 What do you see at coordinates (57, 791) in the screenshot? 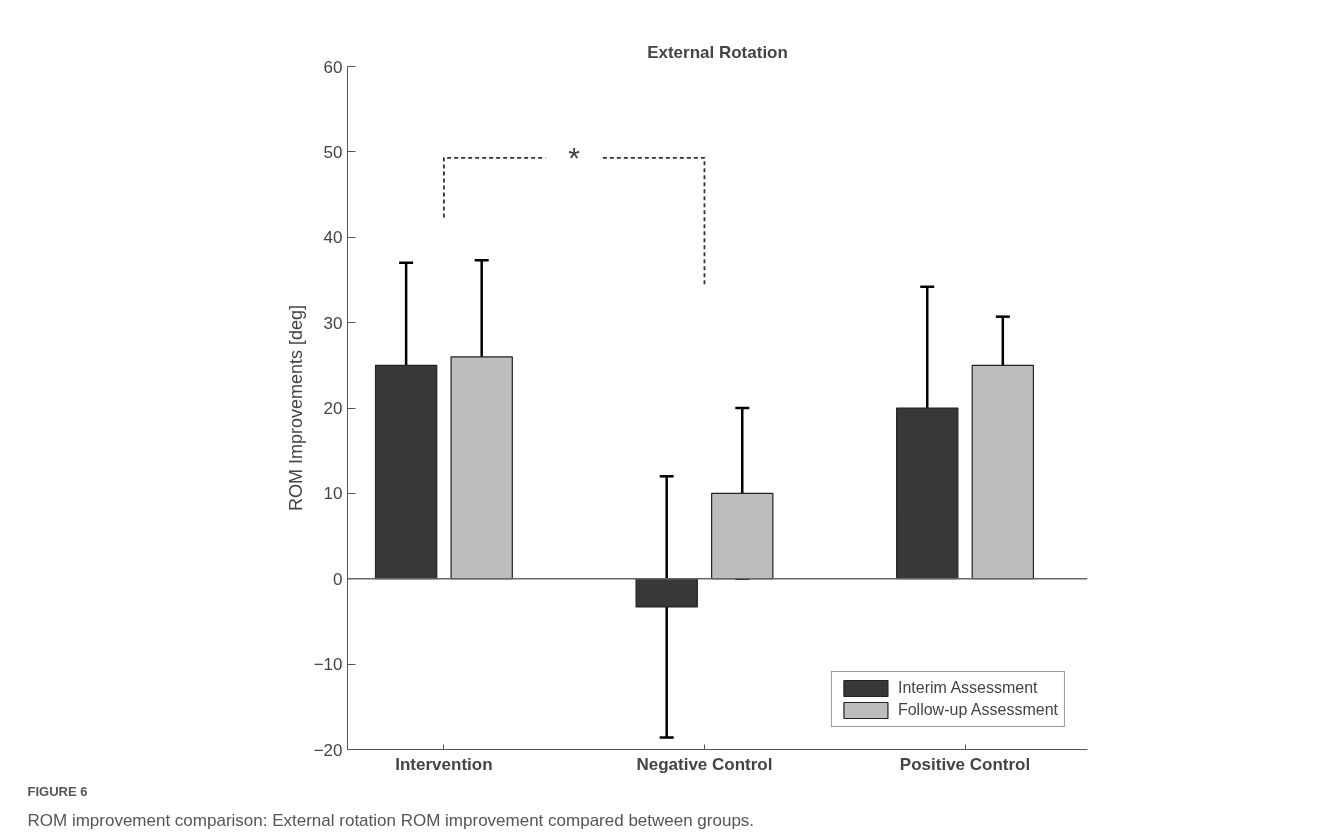
I see `caption: FIGURE 6` at bounding box center [57, 791].